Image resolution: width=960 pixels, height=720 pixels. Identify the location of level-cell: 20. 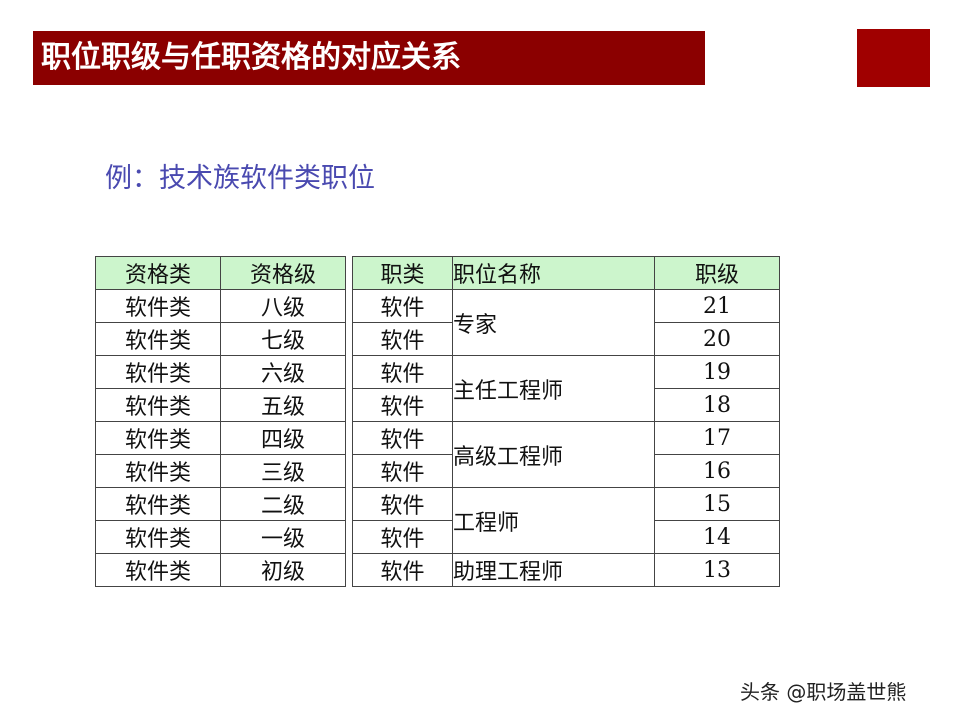
(717, 339).